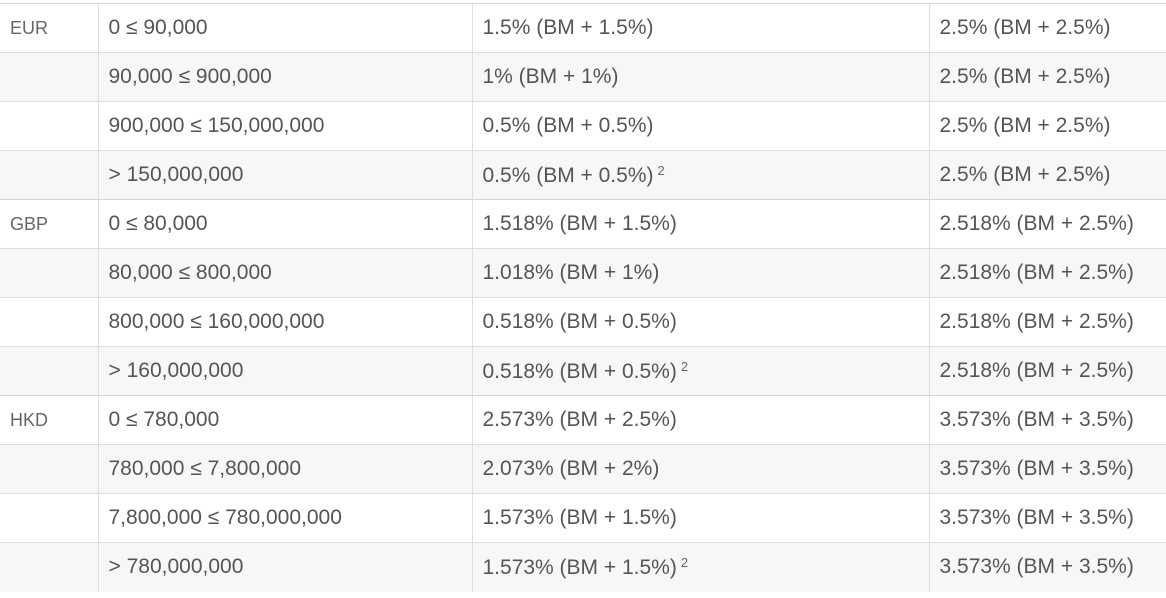 This screenshot has height=598, width=1166. I want to click on rate-cell: 2.573% (BM + 2.5%), so click(700, 420).